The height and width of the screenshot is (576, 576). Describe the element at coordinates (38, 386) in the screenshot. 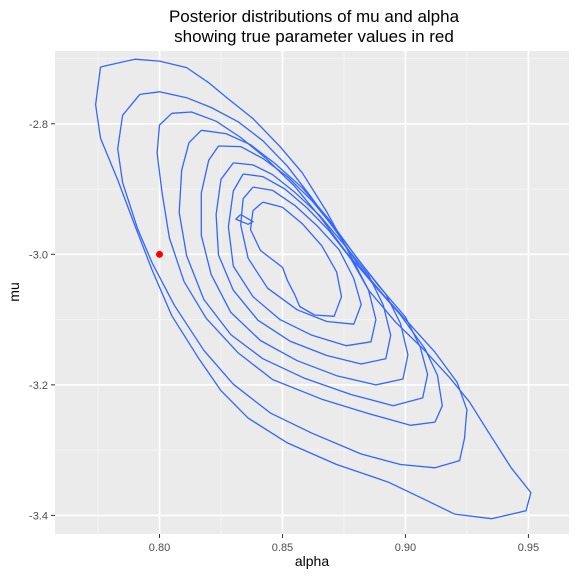

I see `y-tick-label: -3.2` at that location.